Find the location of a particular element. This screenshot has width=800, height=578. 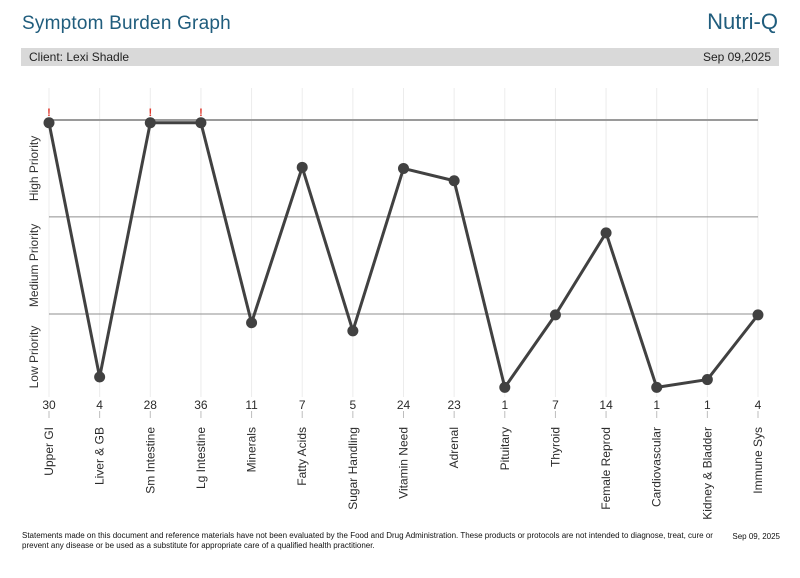

category-label: Lg Intestine is located at coordinates (201, 458).